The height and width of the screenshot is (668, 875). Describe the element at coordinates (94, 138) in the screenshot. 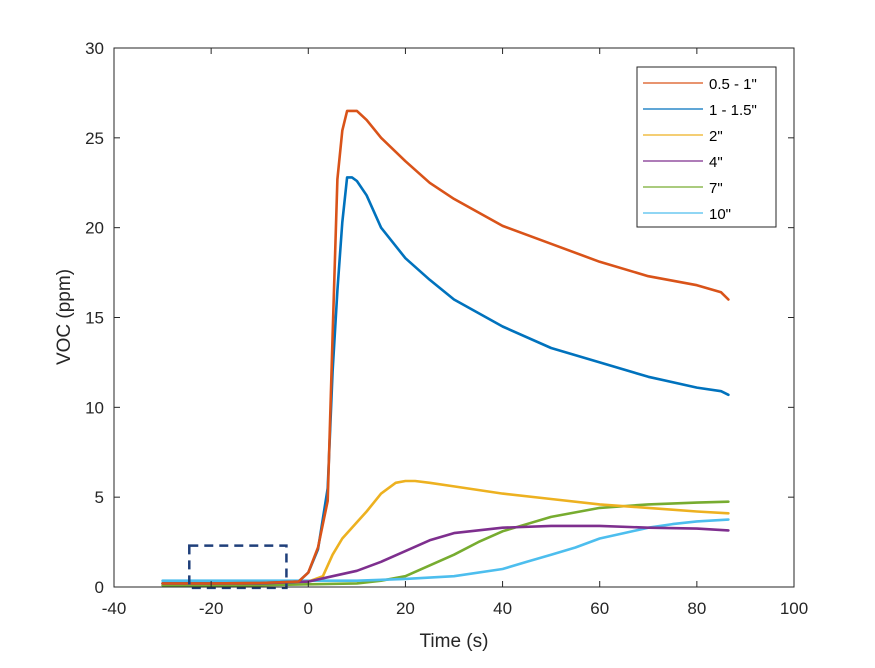

I see `y-tick-label: 25` at that location.